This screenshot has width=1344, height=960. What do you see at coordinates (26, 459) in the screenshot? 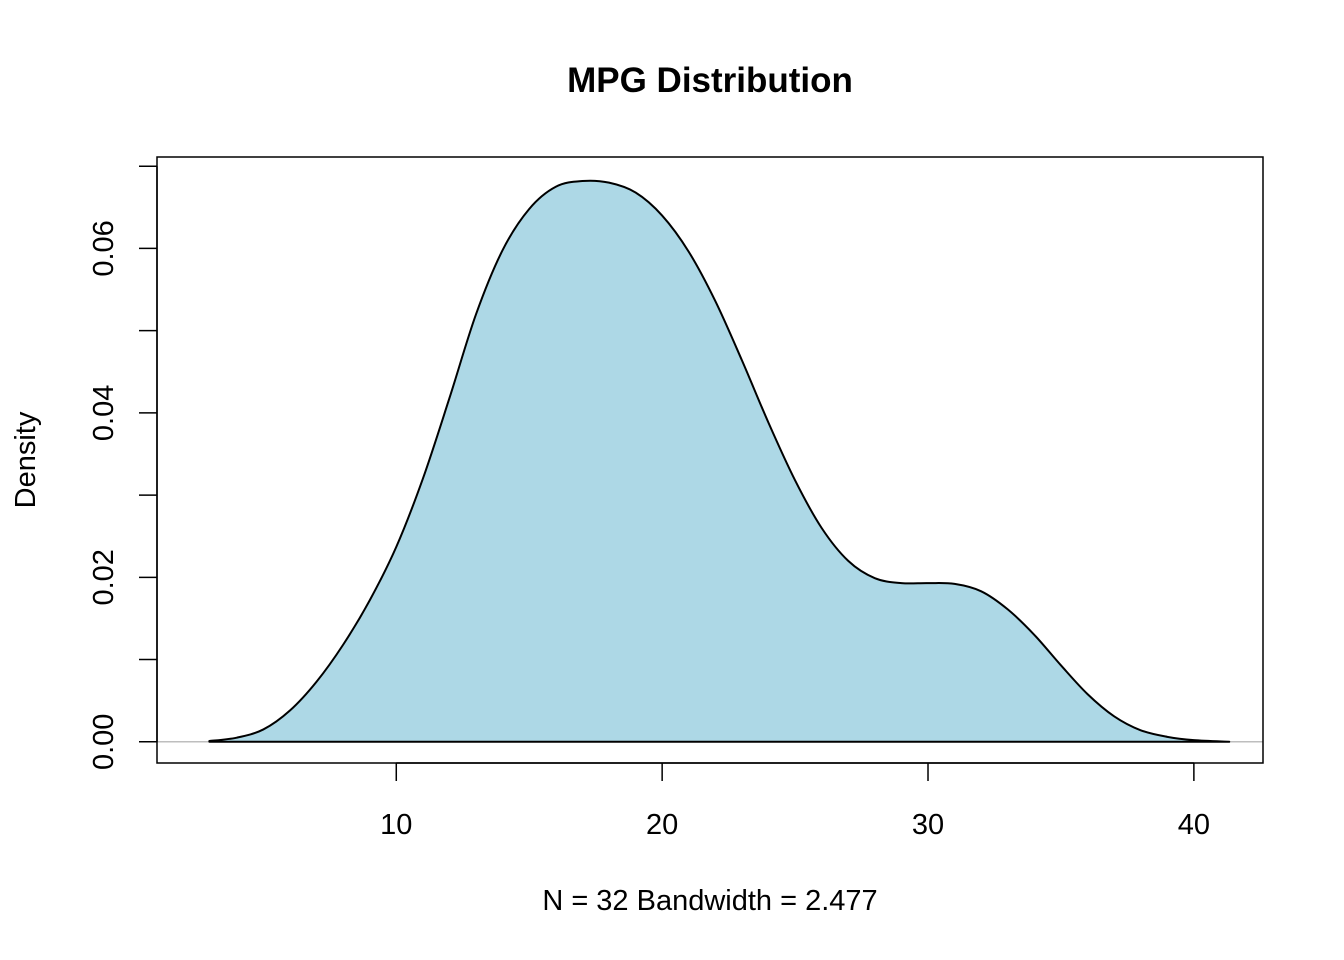
I see `y-axis-label: Density` at bounding box center [26, 459].